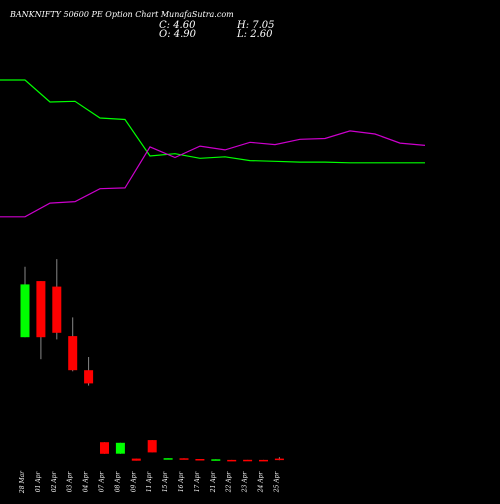 The image size is (500, 504). Describe the element at coordinates (86, 482) in the screenshot. I see `x-tick-label: 04 Apr` at that location.